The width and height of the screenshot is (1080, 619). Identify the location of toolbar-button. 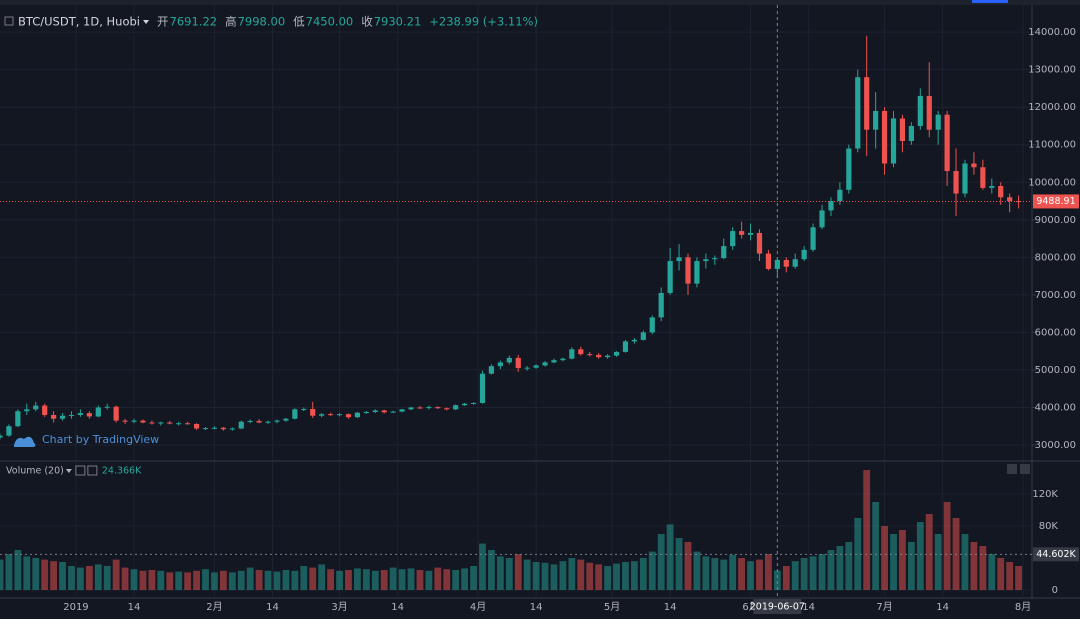
(990, 1).